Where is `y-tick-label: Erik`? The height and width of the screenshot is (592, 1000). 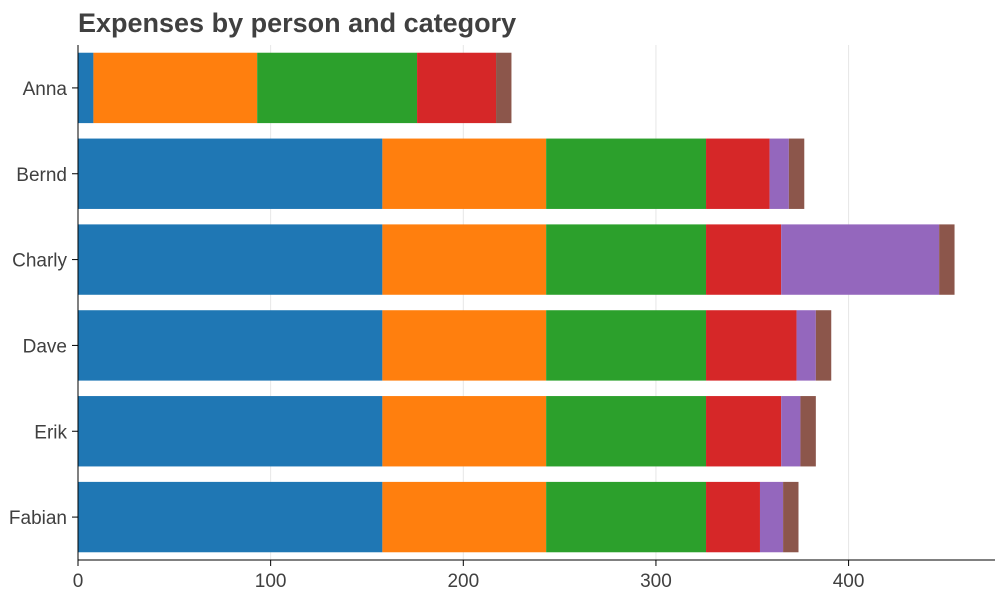 y-tick-label: Erik is located at coordinates (50, 432).